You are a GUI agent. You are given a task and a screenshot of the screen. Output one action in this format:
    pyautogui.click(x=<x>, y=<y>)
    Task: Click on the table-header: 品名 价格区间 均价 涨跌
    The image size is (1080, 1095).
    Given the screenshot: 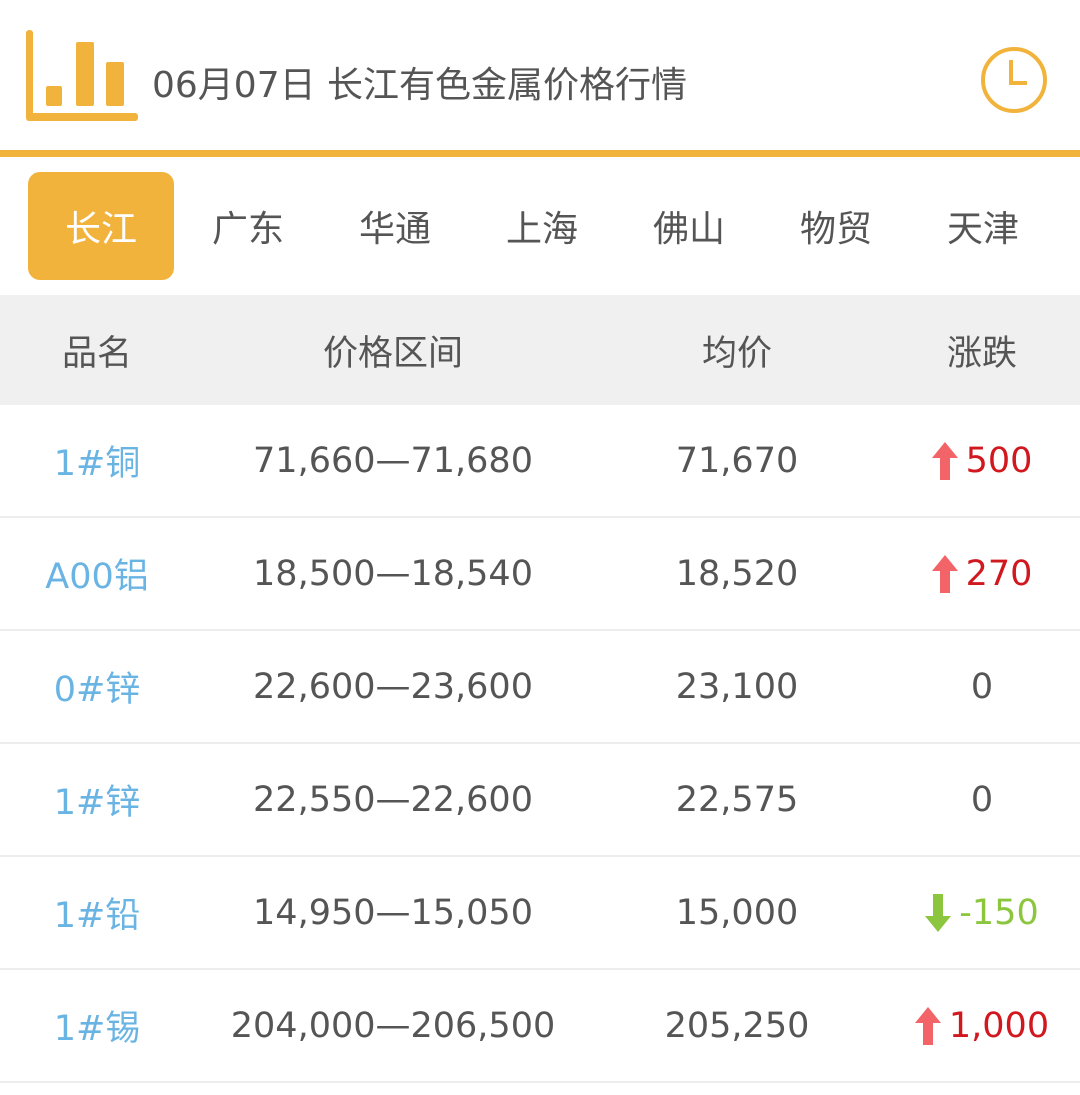 What is the action you would take?
    pyautogui.click(x=540, y=350)
    